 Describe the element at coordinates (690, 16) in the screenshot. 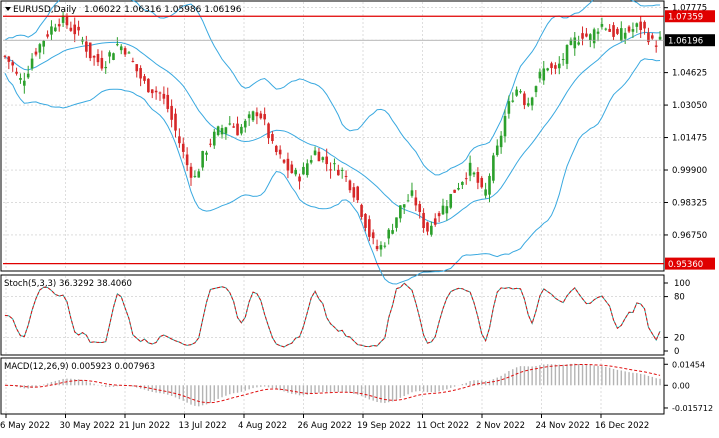

I see `upper-level-tag` at that location.